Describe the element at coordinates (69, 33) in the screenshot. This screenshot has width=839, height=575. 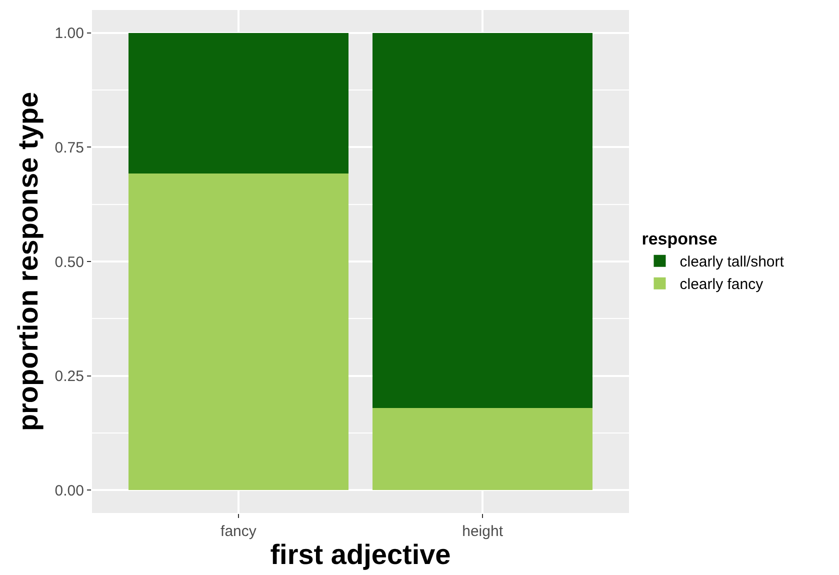
I see `y-tick-label: 1.00` at that location.